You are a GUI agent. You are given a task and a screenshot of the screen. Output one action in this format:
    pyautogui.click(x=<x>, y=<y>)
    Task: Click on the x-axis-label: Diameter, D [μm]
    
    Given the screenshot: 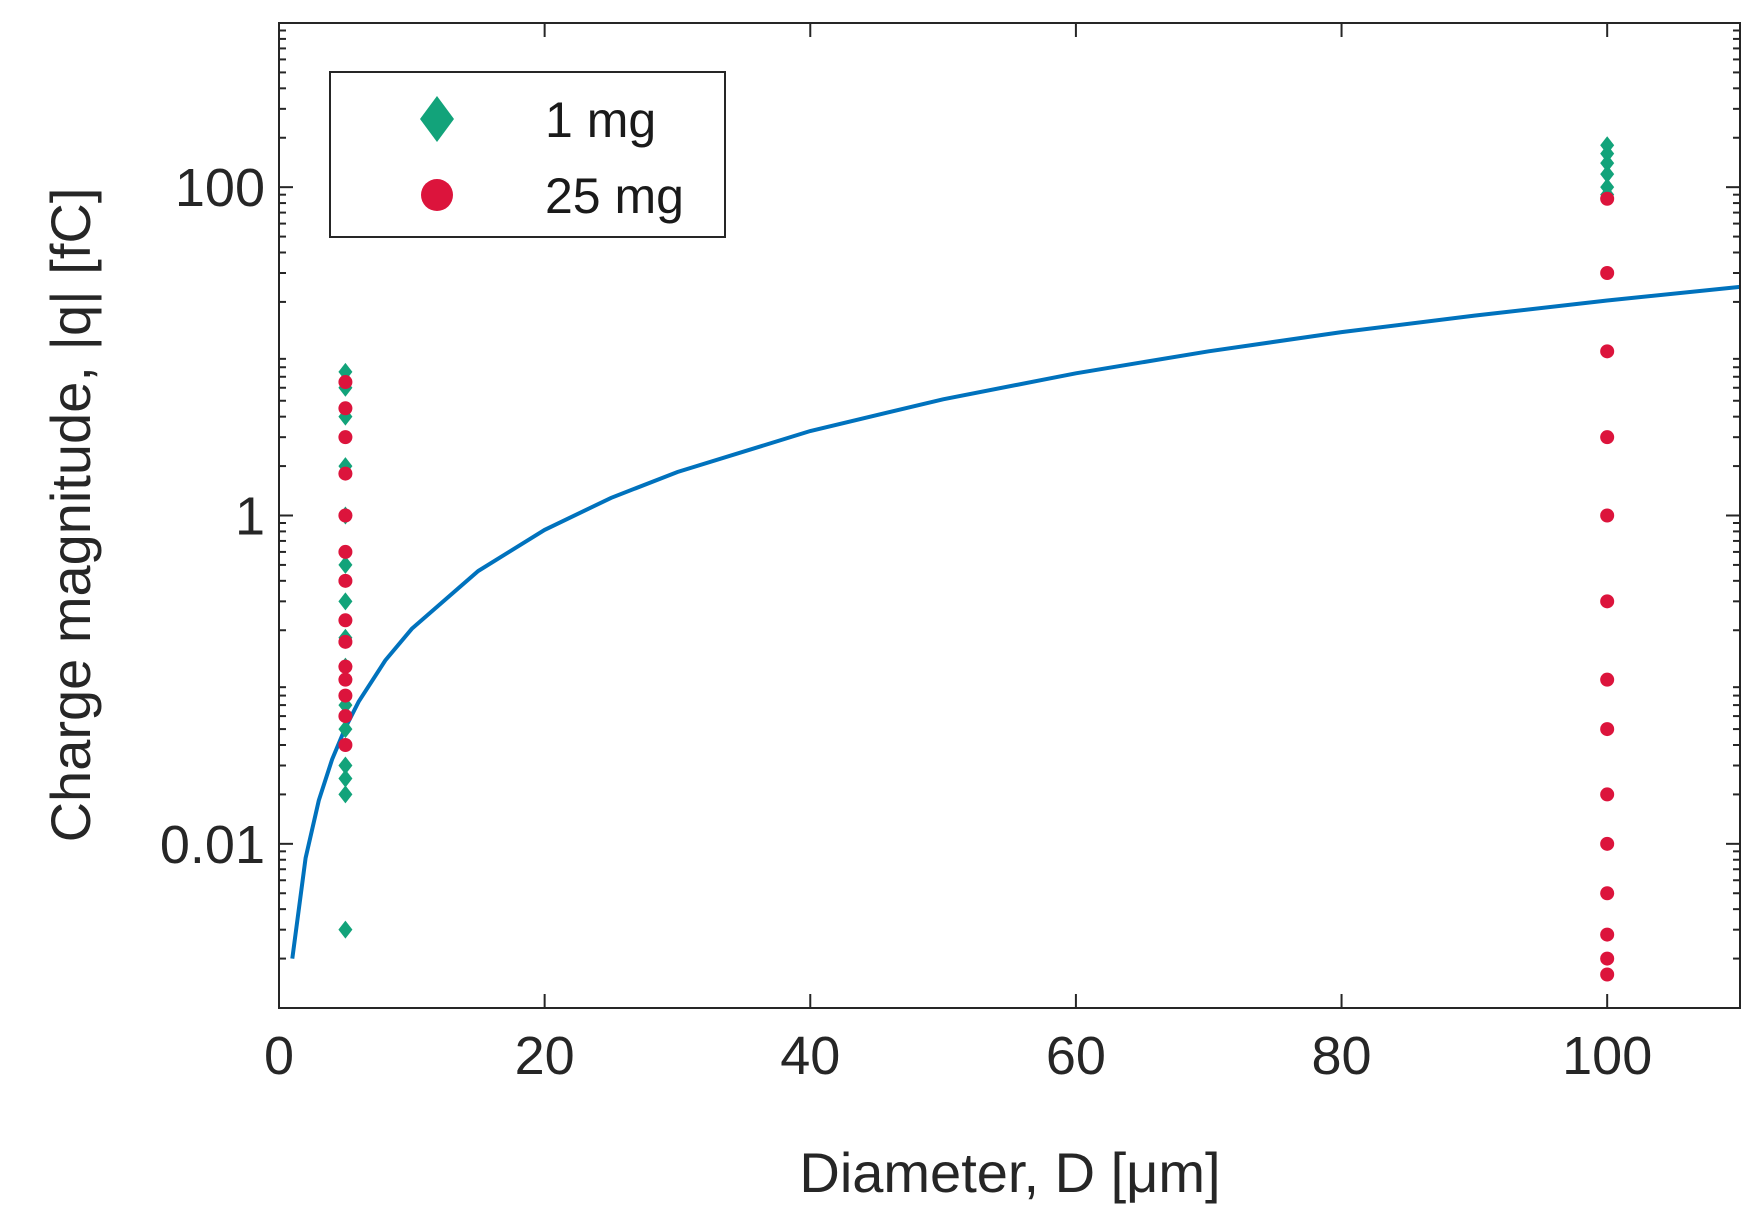 What is the action you would take?
    pyautogui.click(x=1009, y=1172)
    